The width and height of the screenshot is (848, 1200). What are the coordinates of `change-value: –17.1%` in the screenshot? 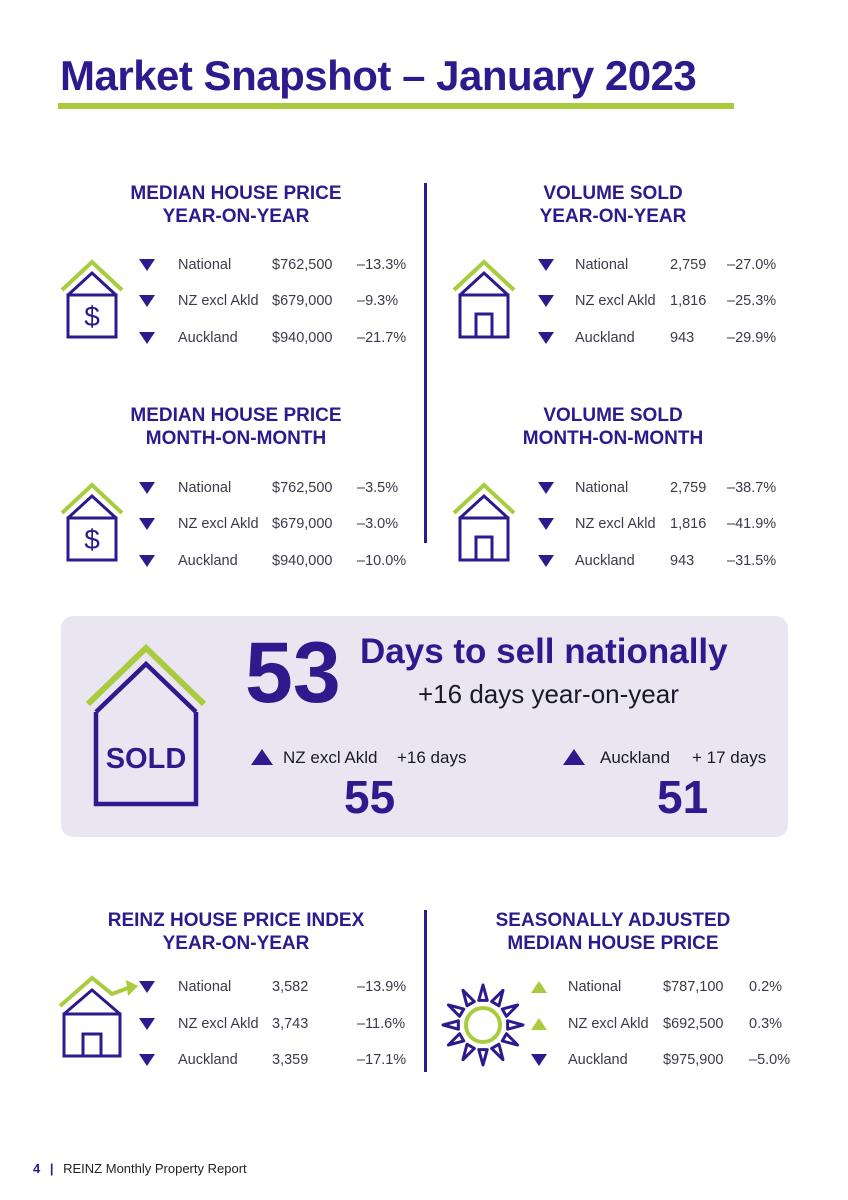 It's located at (382, 1060).